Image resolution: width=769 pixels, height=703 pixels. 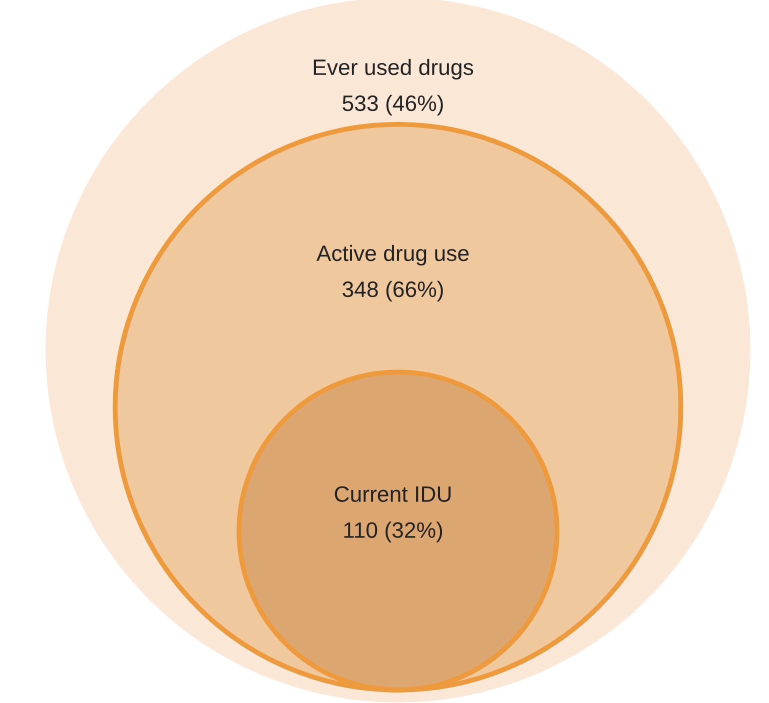 I want to click on data-label: 348 (66%), so click(x=392, y=291).